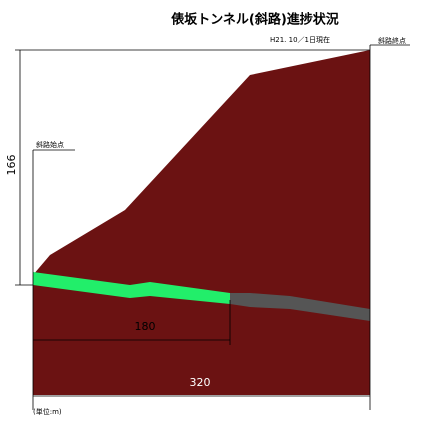 Image resolution: width=425 pixels, height=423 pixels. I want to click on start-label: 斜路始点, so click(50, 144).